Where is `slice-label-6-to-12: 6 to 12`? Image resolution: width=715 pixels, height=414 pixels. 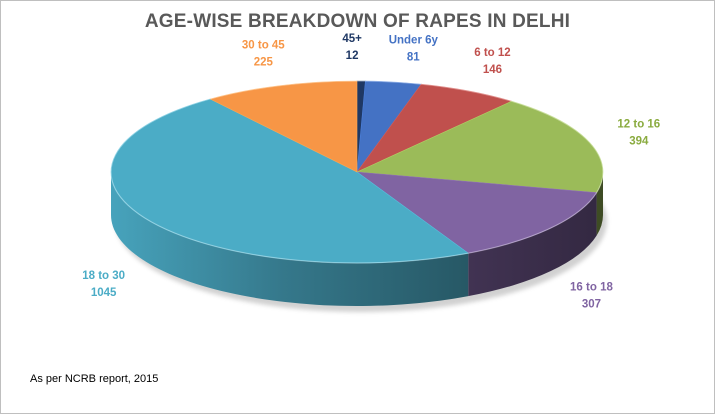
slice-label-6-to-12: 6 to 12 is located at coordinates (492, 53).